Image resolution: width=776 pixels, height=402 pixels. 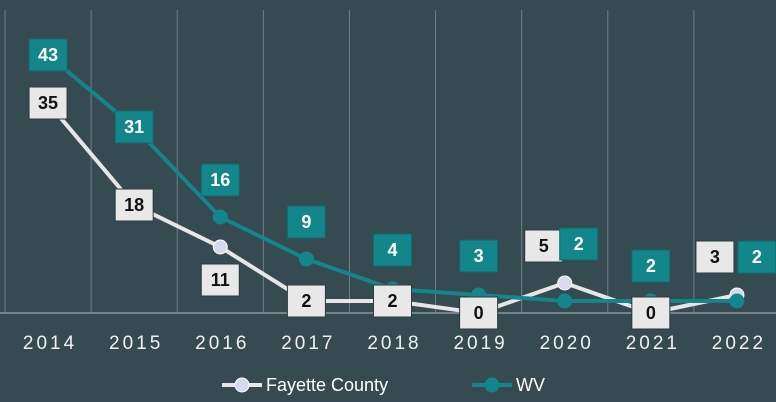 I want to click on data-label: 31, so click(x=134, y=127).